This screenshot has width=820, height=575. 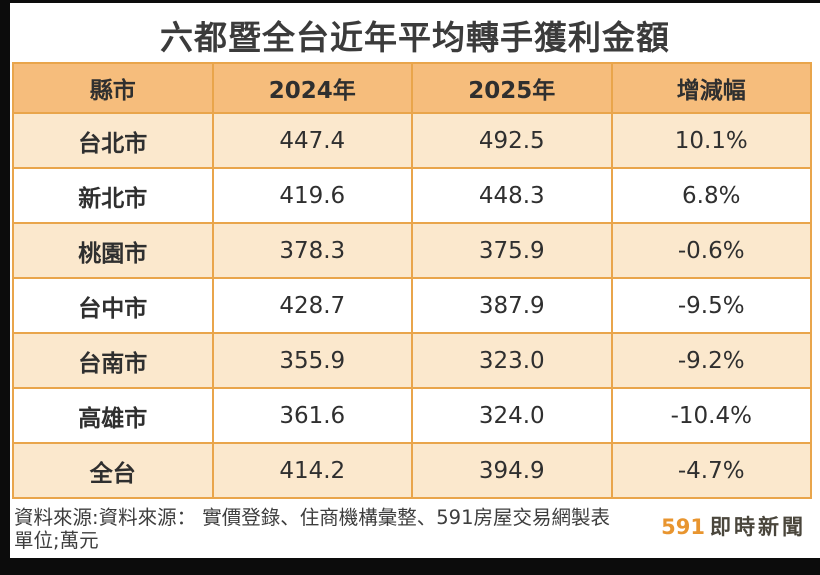 I want to click on cell-change: -0.6%, so click(x=711, y=250).